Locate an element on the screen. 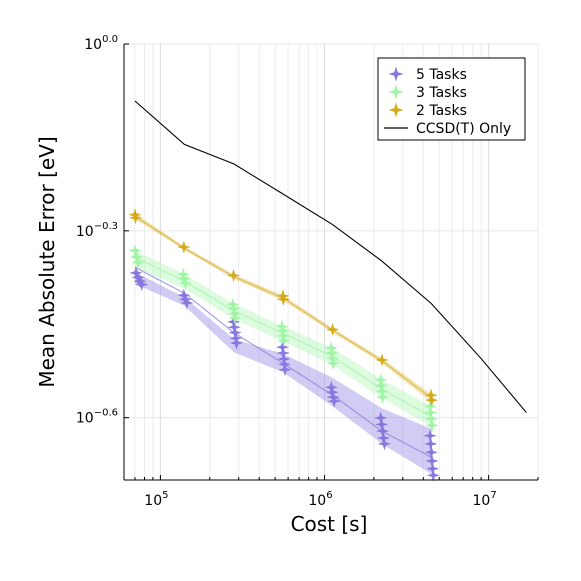 The width and height of the screenshot is (581, 581). legend: 5 Tasks 3 Tasks 2 Tasks CCSD(T) Only is located at coordinates (451, 99).